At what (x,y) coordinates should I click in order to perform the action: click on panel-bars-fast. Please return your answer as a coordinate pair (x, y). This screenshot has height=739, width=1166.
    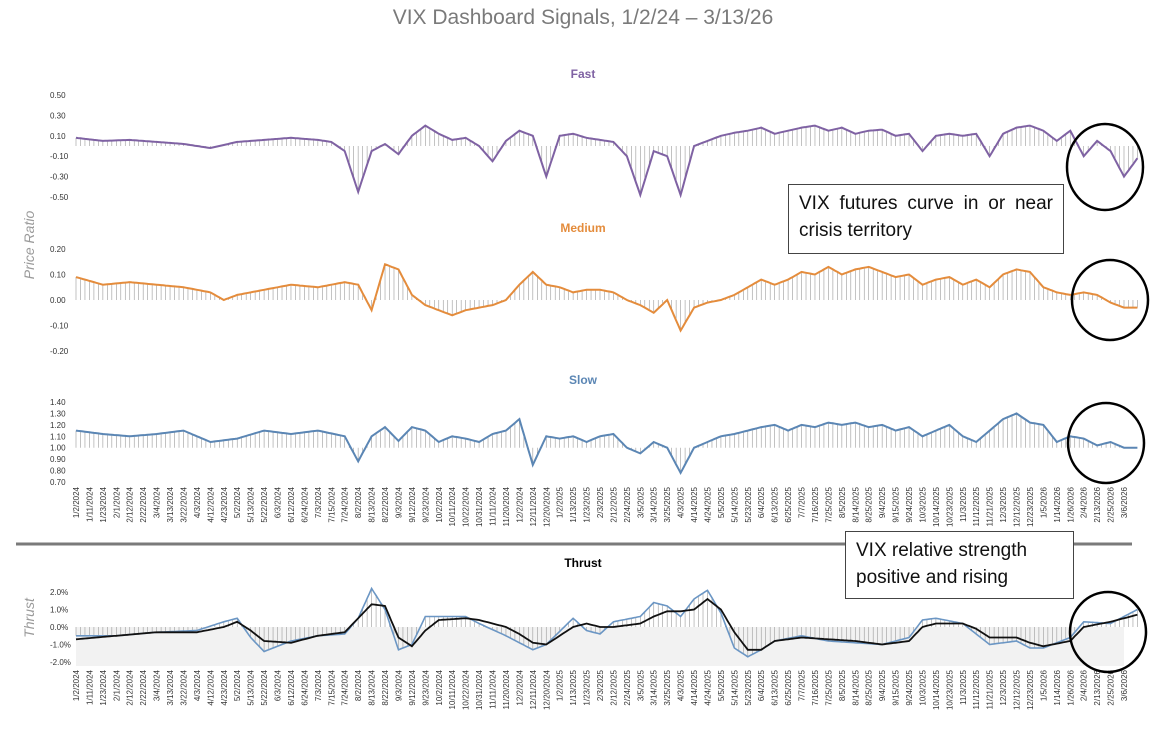
    Looking at the image, I should click on (606, 160).